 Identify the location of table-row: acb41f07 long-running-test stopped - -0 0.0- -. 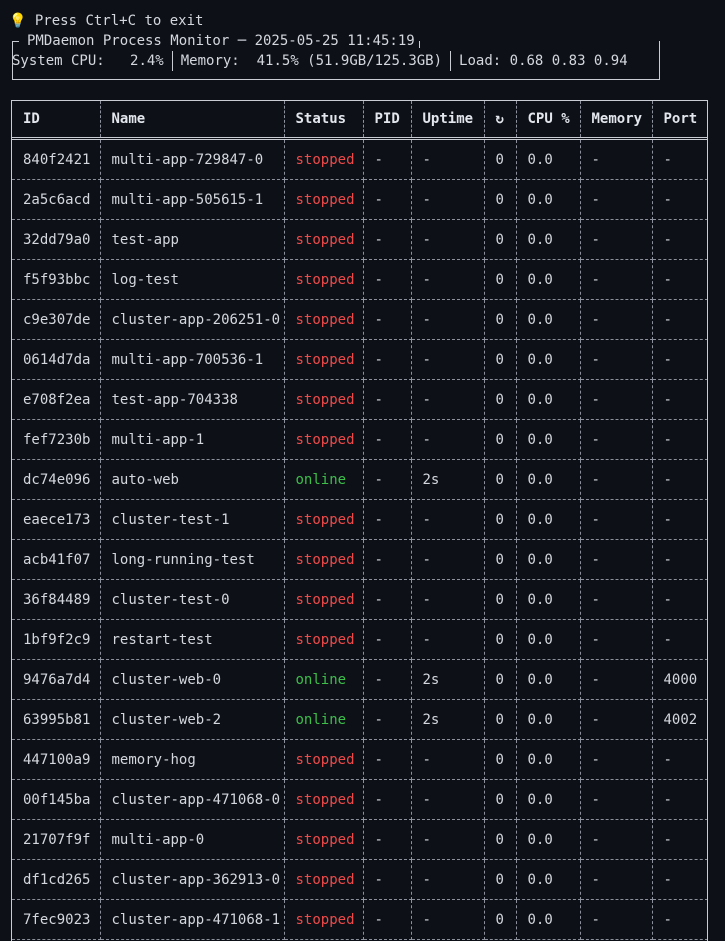
(359, 559).